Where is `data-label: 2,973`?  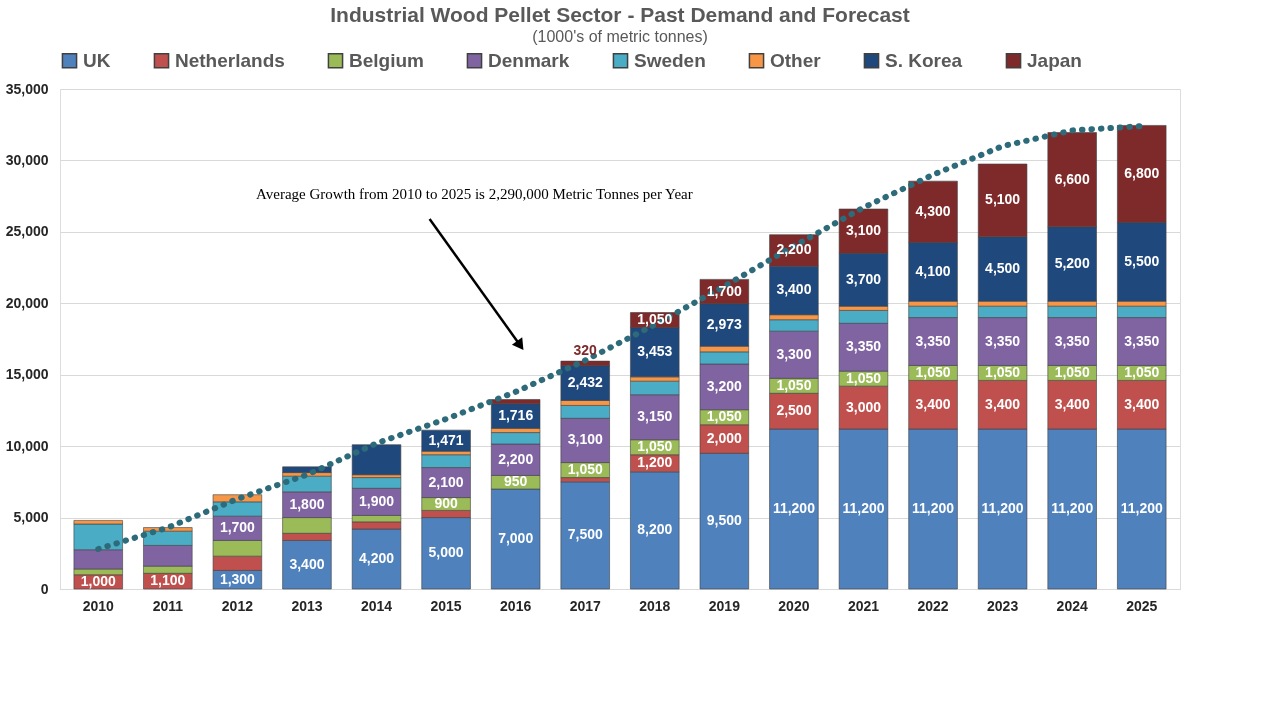
data-label: 2,973 is located at coordinates (724, 323).